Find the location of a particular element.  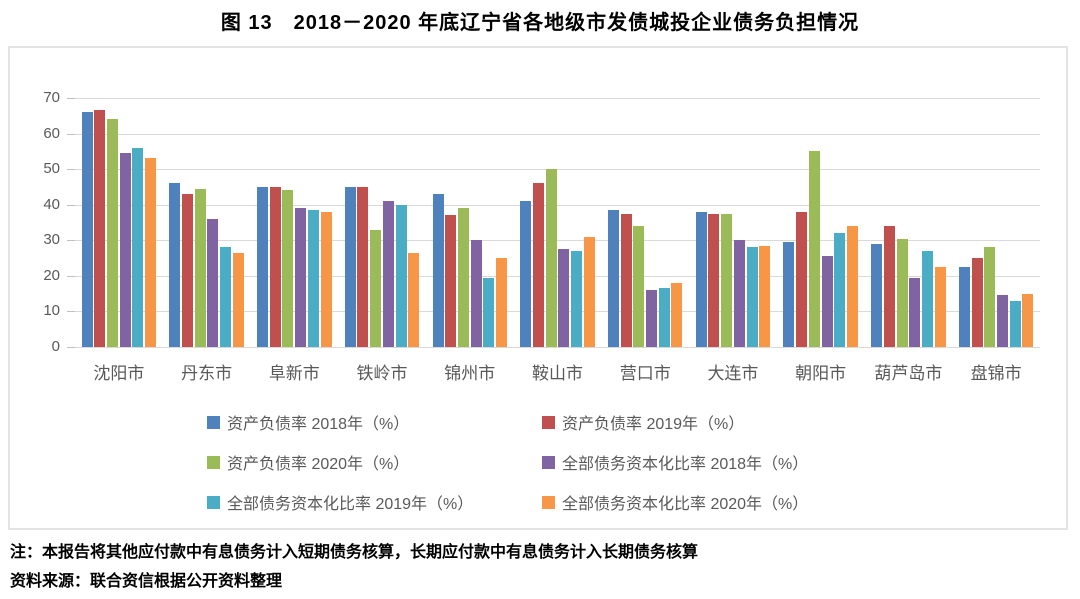

bar-朝阳市-series4 is located at coordinates (840, 290).